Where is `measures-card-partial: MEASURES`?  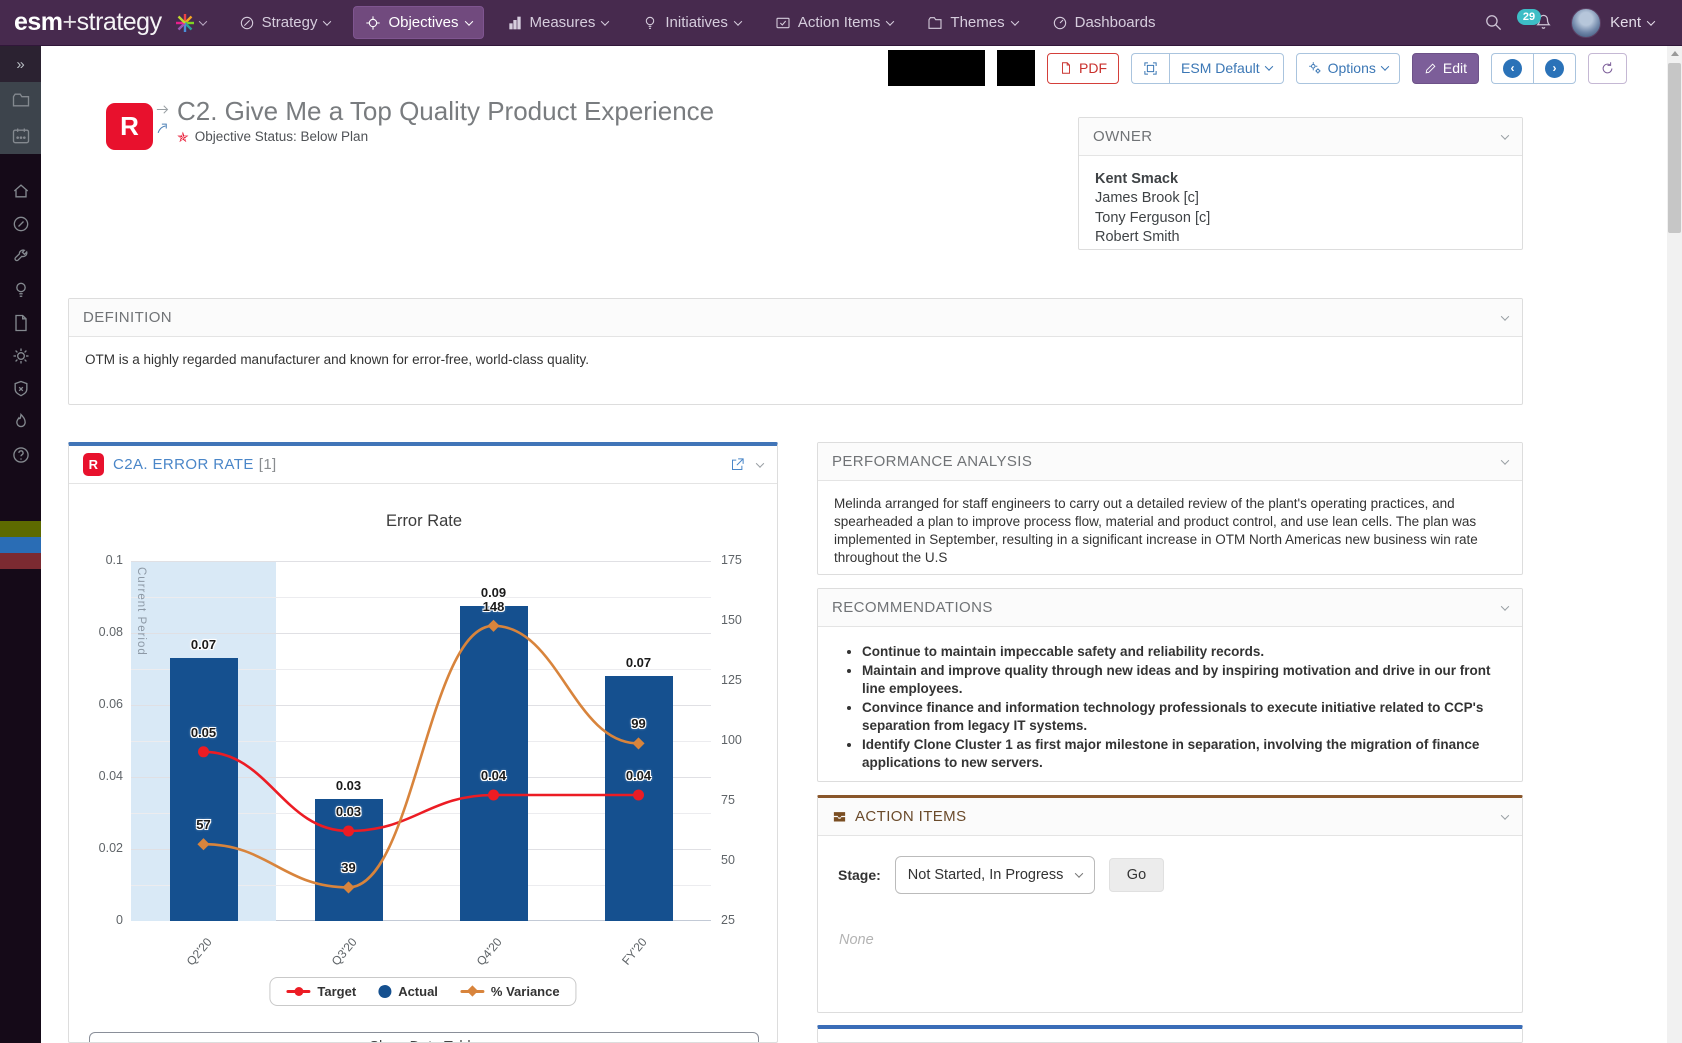 measures-card-partial: MEASURES is located at coordinates (1170, 1034).